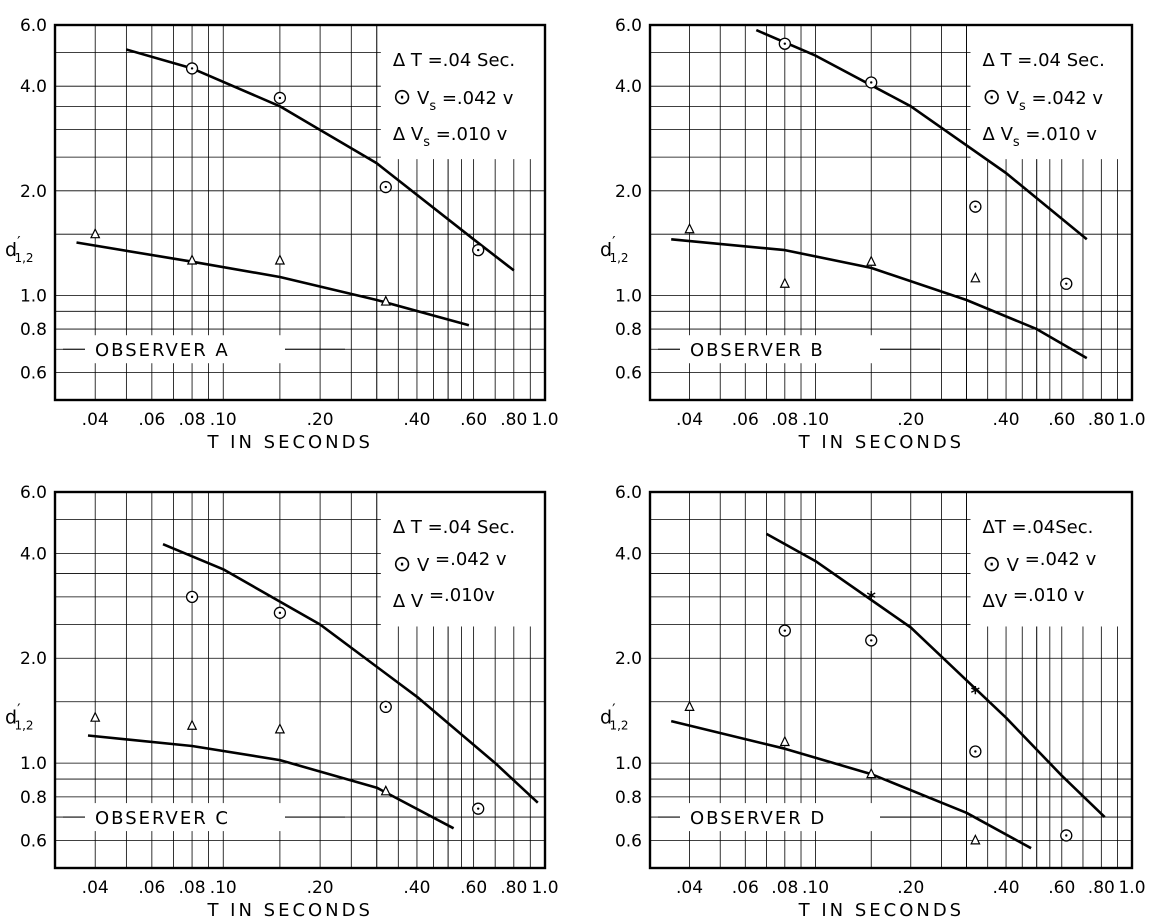 The height and width of the screenshot is (923, 1160). What do you see at coordinates (162, 818) in the screenshot?
I see `observer-label: OBSERVER C` at bounding box center [162, 818].